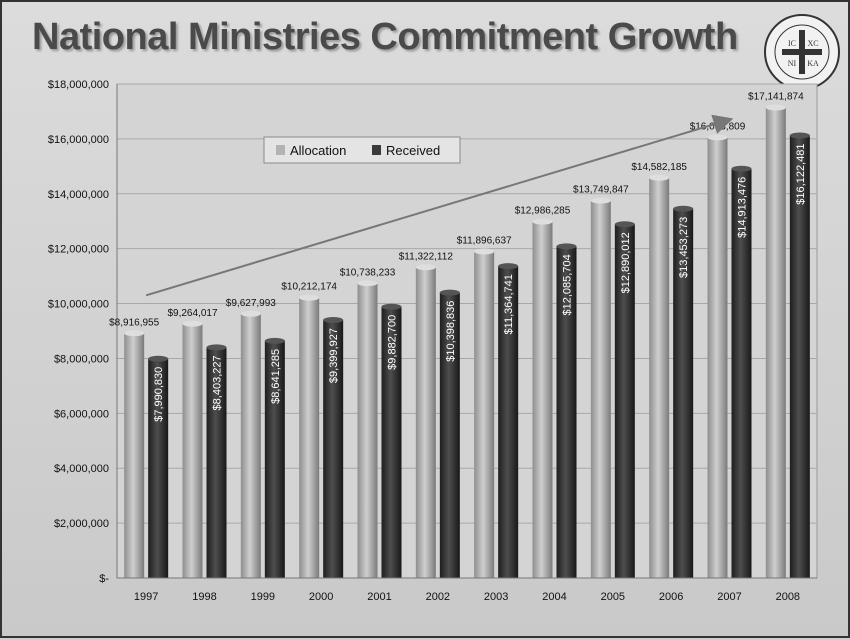  Describe the element at coordinates (134, 455) in the screenshot. I see `bar-allocation-1997` at that location.